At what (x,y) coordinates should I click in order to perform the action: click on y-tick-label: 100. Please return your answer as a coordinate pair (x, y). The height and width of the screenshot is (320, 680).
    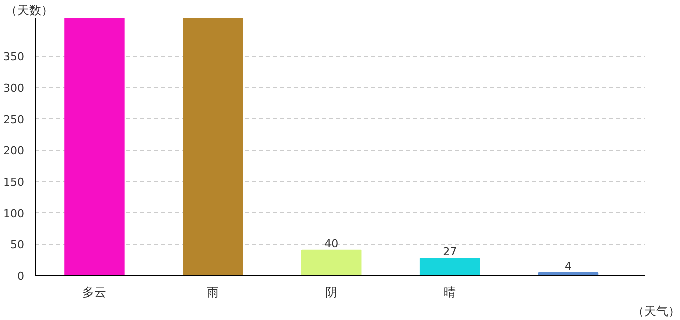
    Looking at the image, I should click on (14, 213).